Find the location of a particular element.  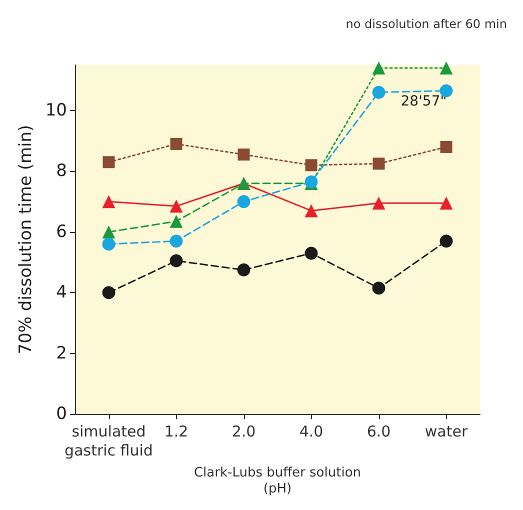

y-tick-label: 4 is located at coordinates (61, 292).